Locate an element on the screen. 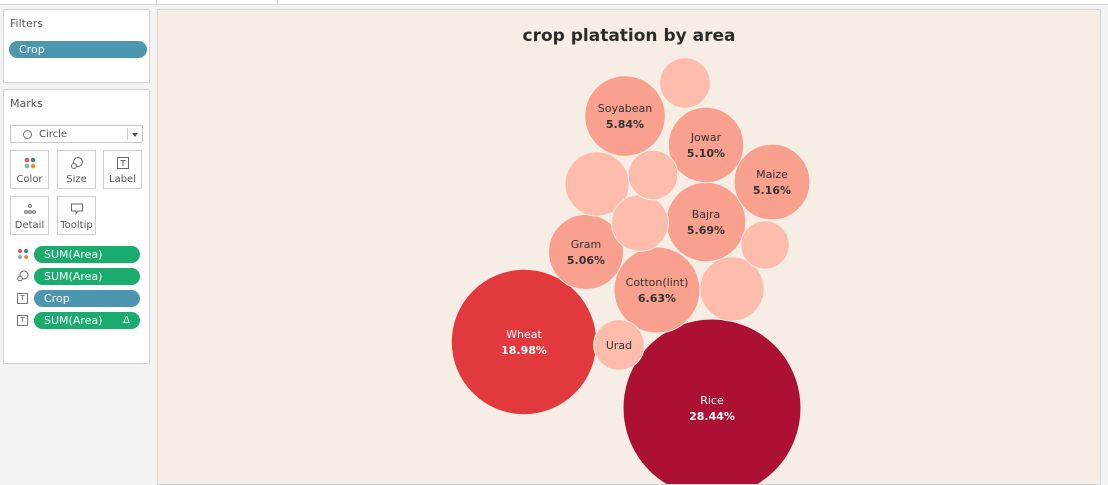  bubble-label: Maize is located at coordinates (772, 174).